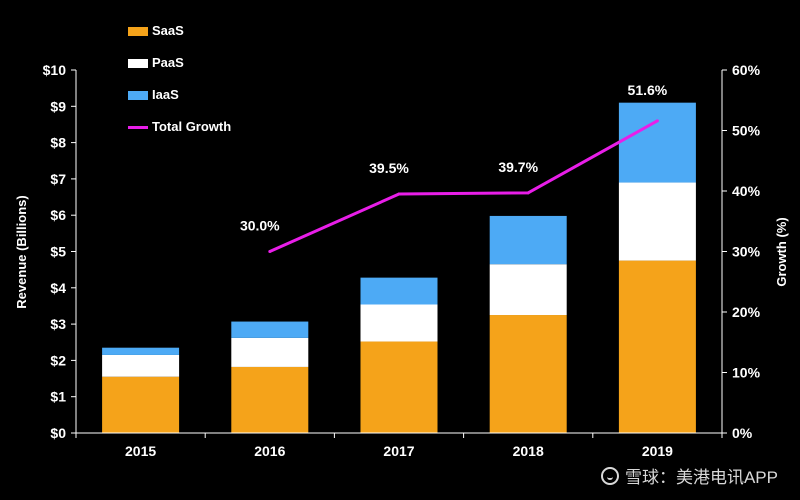 The image size is (800, 500). I want to click on y-tick-label: $1, so click(58, 397).